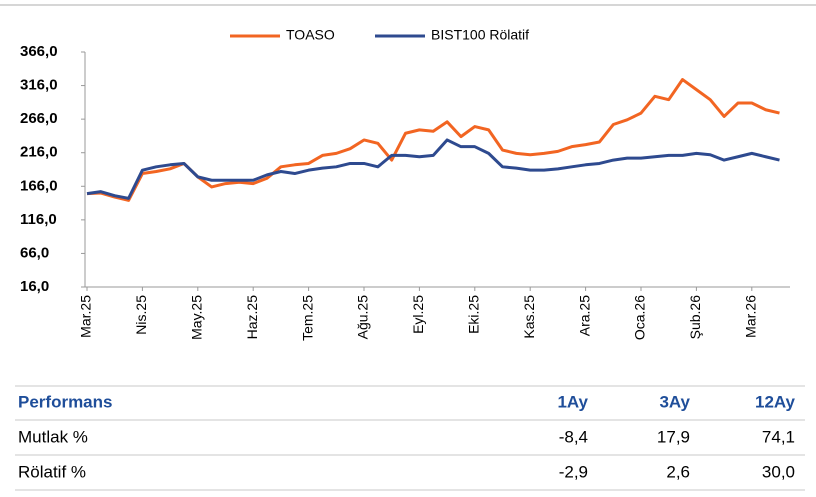 Image resolution: width=816 pixels, height=497 pixels. Describe the element at coordinates (640, 317) in the screenshot. I see `x-tick-label: Oca.26` at that location.